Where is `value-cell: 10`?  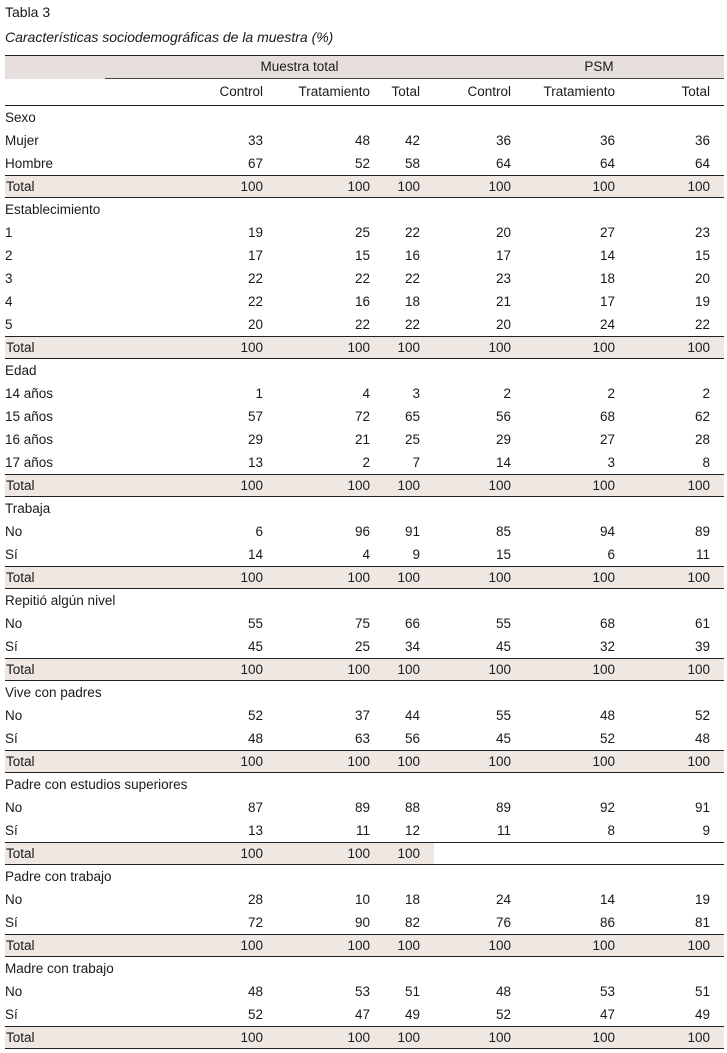 value-cell: 10 is located at coordinates (362, 899).